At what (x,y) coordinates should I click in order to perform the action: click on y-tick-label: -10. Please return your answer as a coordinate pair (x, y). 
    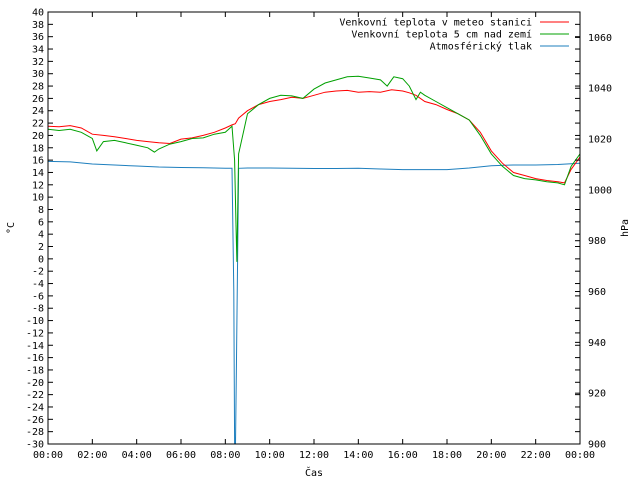
    Looking at the image, I should click on (35, 321).